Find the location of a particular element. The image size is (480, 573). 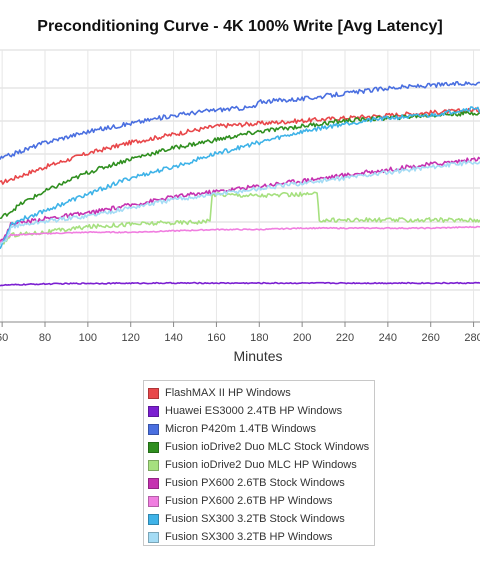

x-tick-label: 200 is located at coordinates (302, 338).